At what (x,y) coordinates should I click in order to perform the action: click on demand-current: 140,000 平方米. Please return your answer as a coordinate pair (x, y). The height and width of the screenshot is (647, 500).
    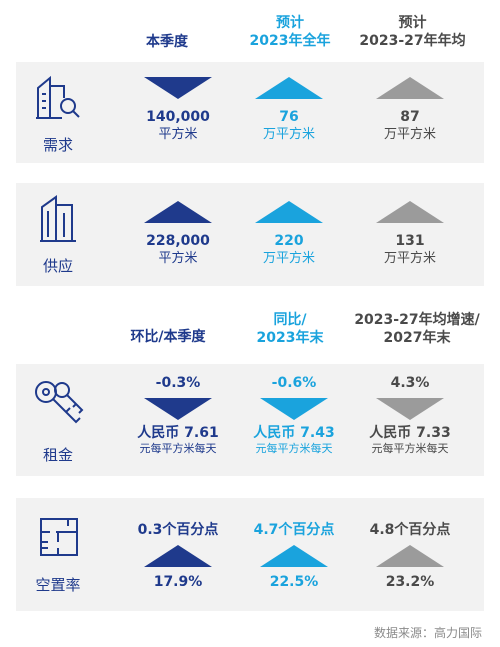
    Looking at the image, I should click on (178, 110).